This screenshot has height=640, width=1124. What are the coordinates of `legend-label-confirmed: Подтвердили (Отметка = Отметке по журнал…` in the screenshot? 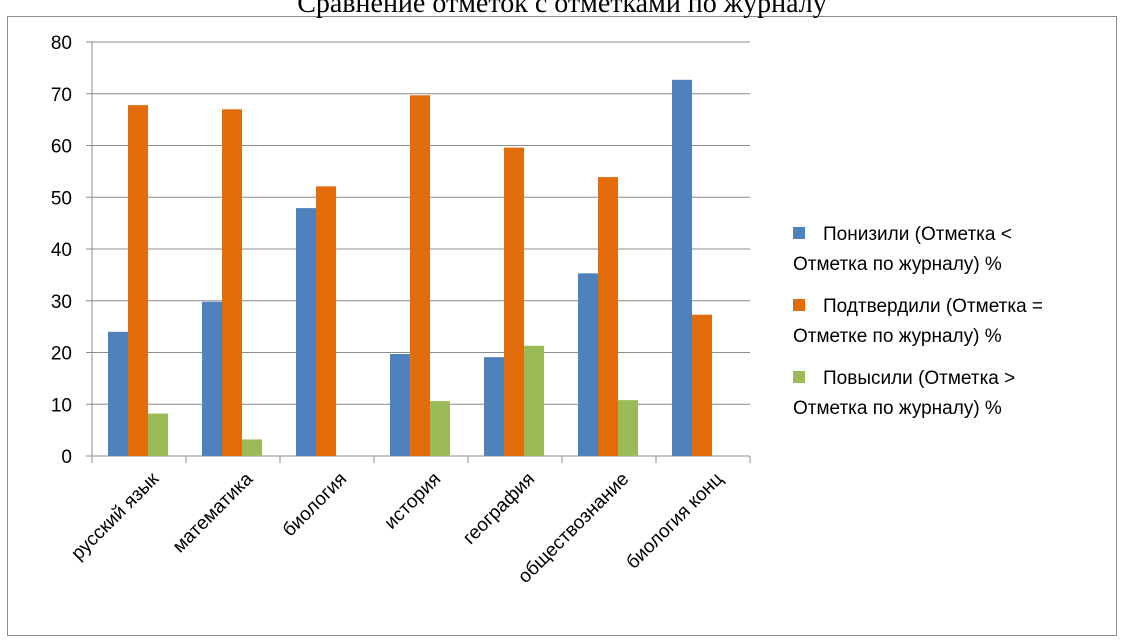 It's located at (918, 321).